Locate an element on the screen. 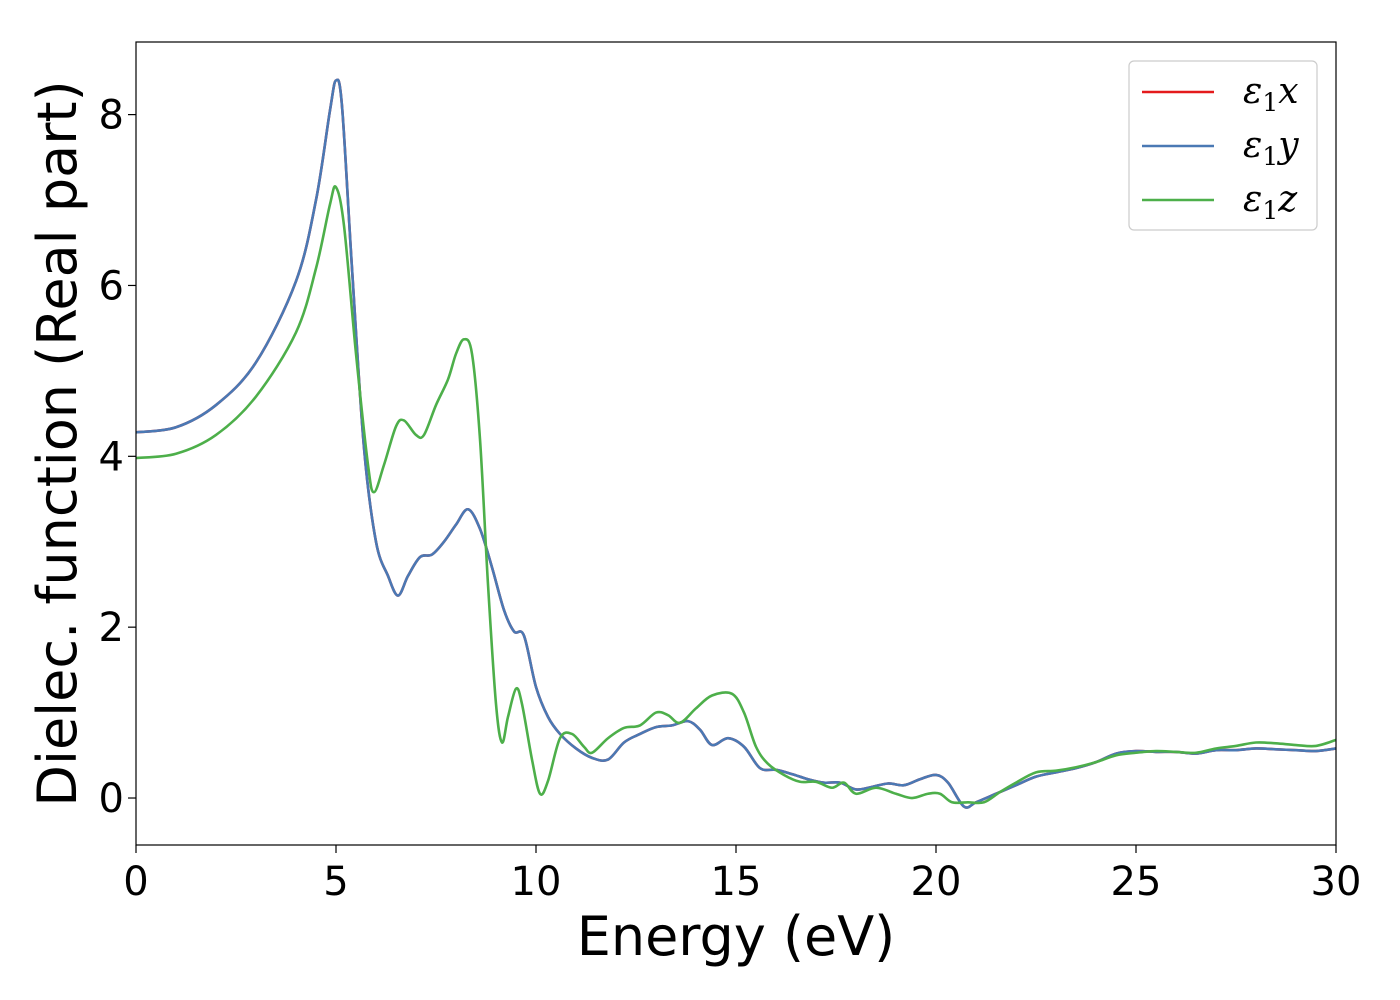 This screenshot has width=1400, height=1000. x-axis: 0 5 10 15 20 25 30 is located at coordinates (742, 875).